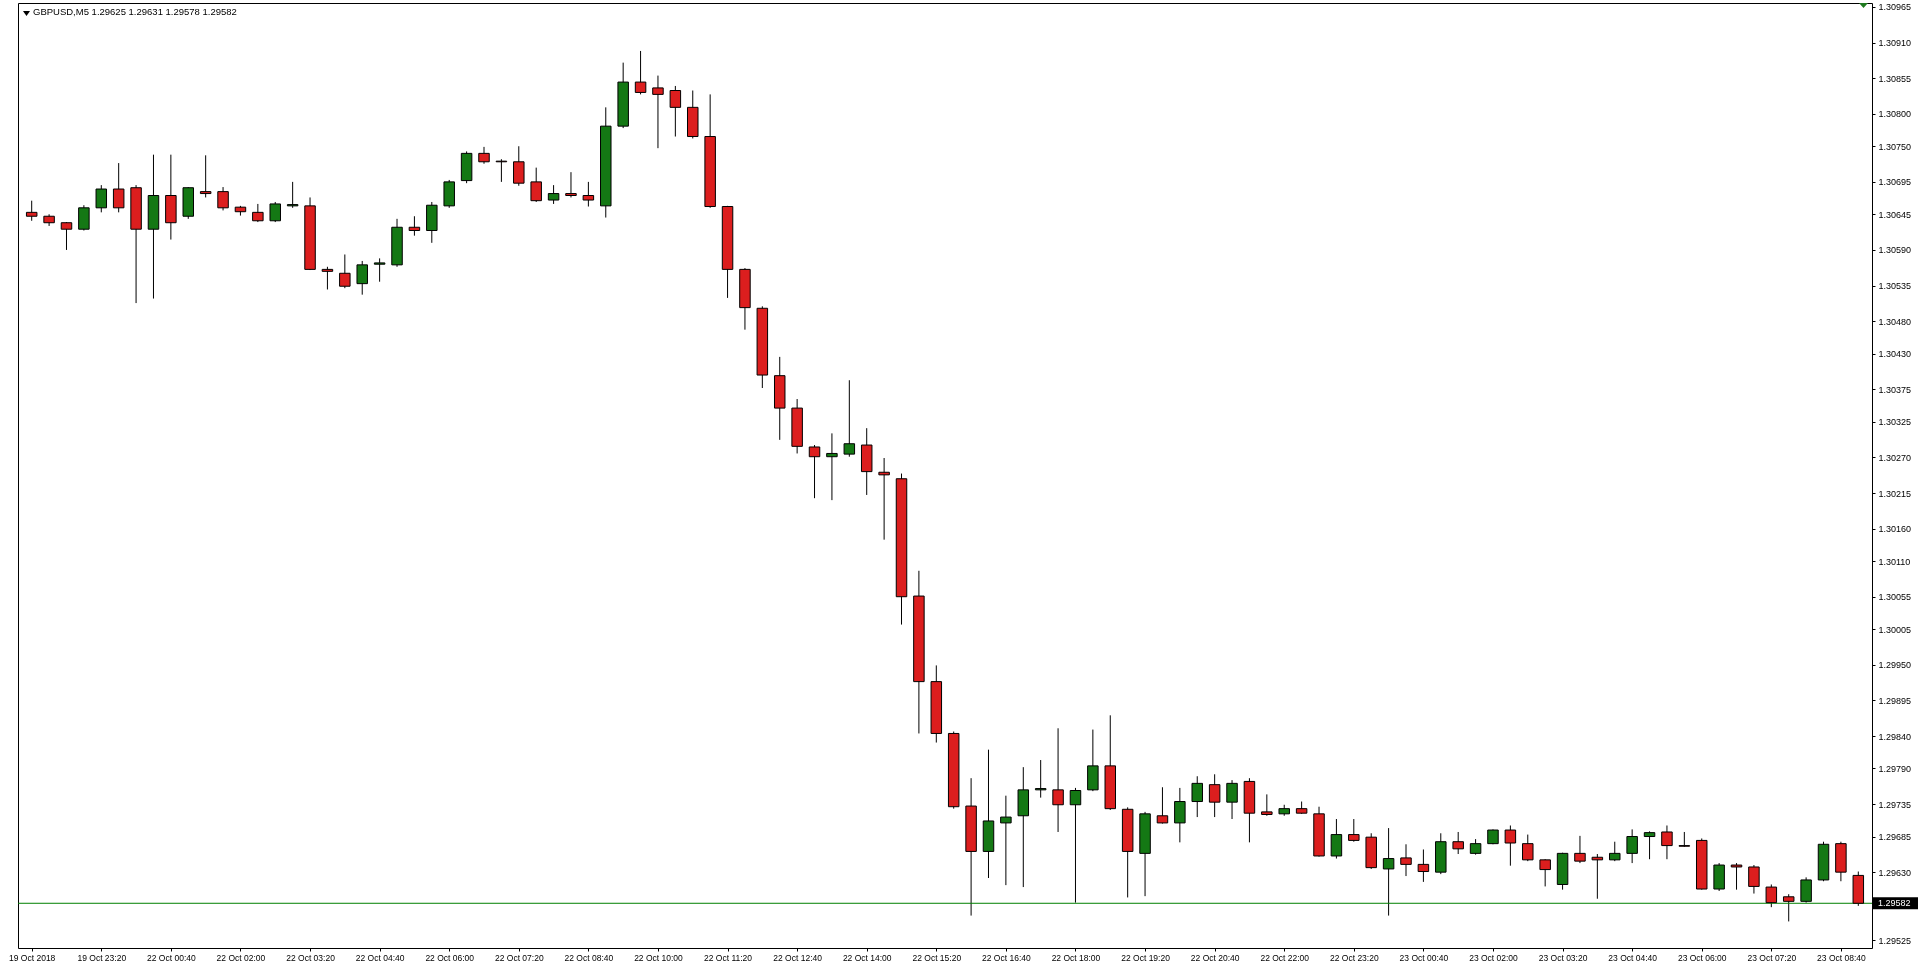  I want to click on y-tick-label: 1.29630, so click(1895, 872).